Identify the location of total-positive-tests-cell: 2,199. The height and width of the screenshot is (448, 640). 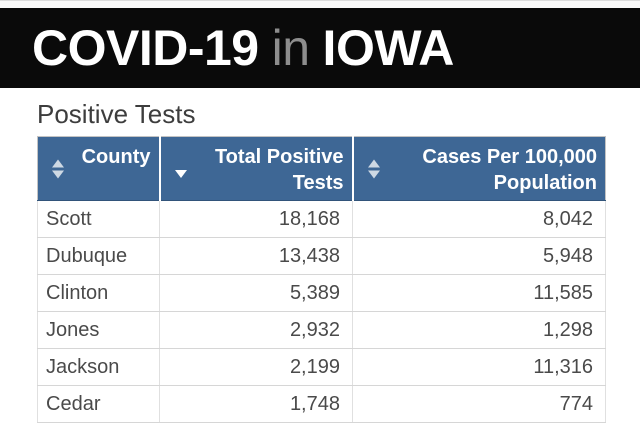
(256, 367).